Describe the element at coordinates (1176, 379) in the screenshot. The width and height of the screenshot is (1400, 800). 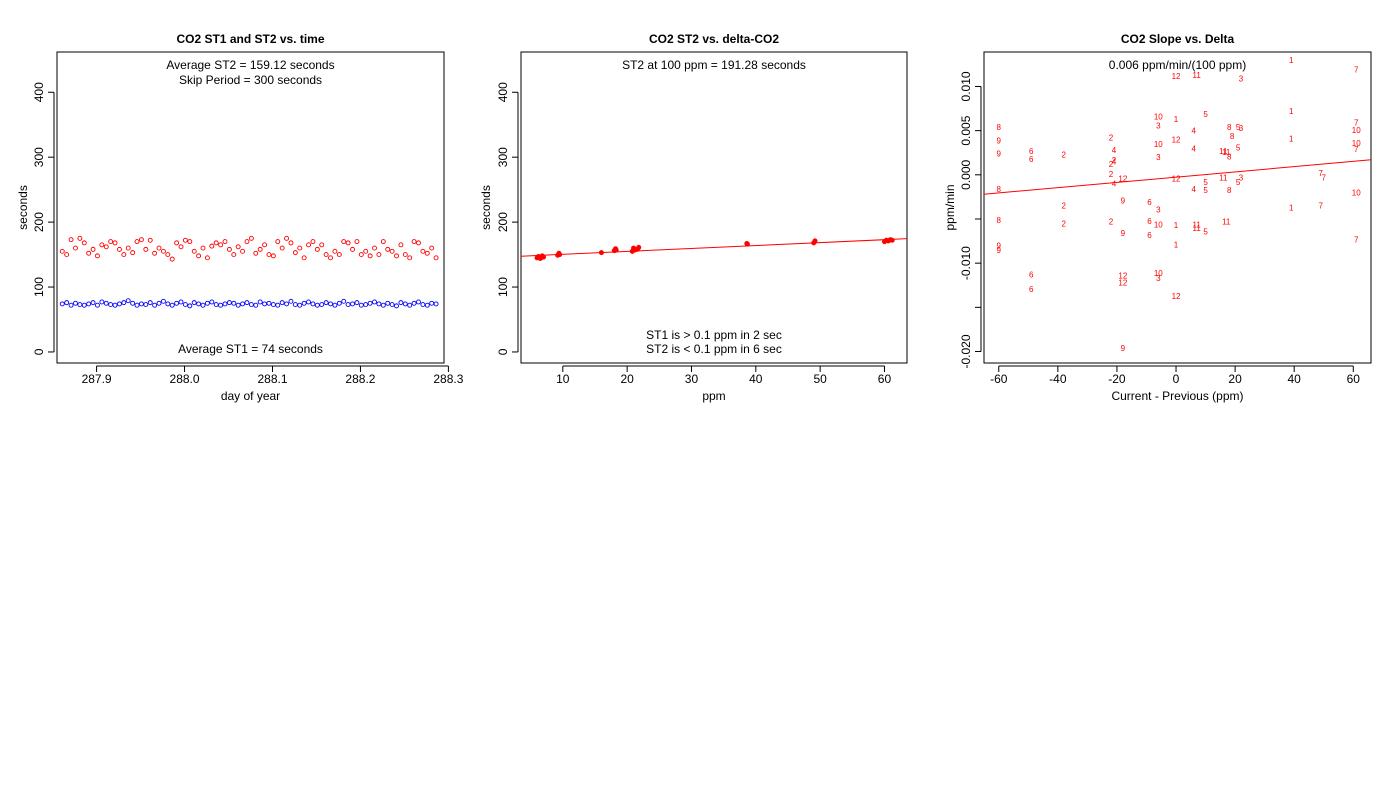
I see `x-tick-label: 0` at that location.